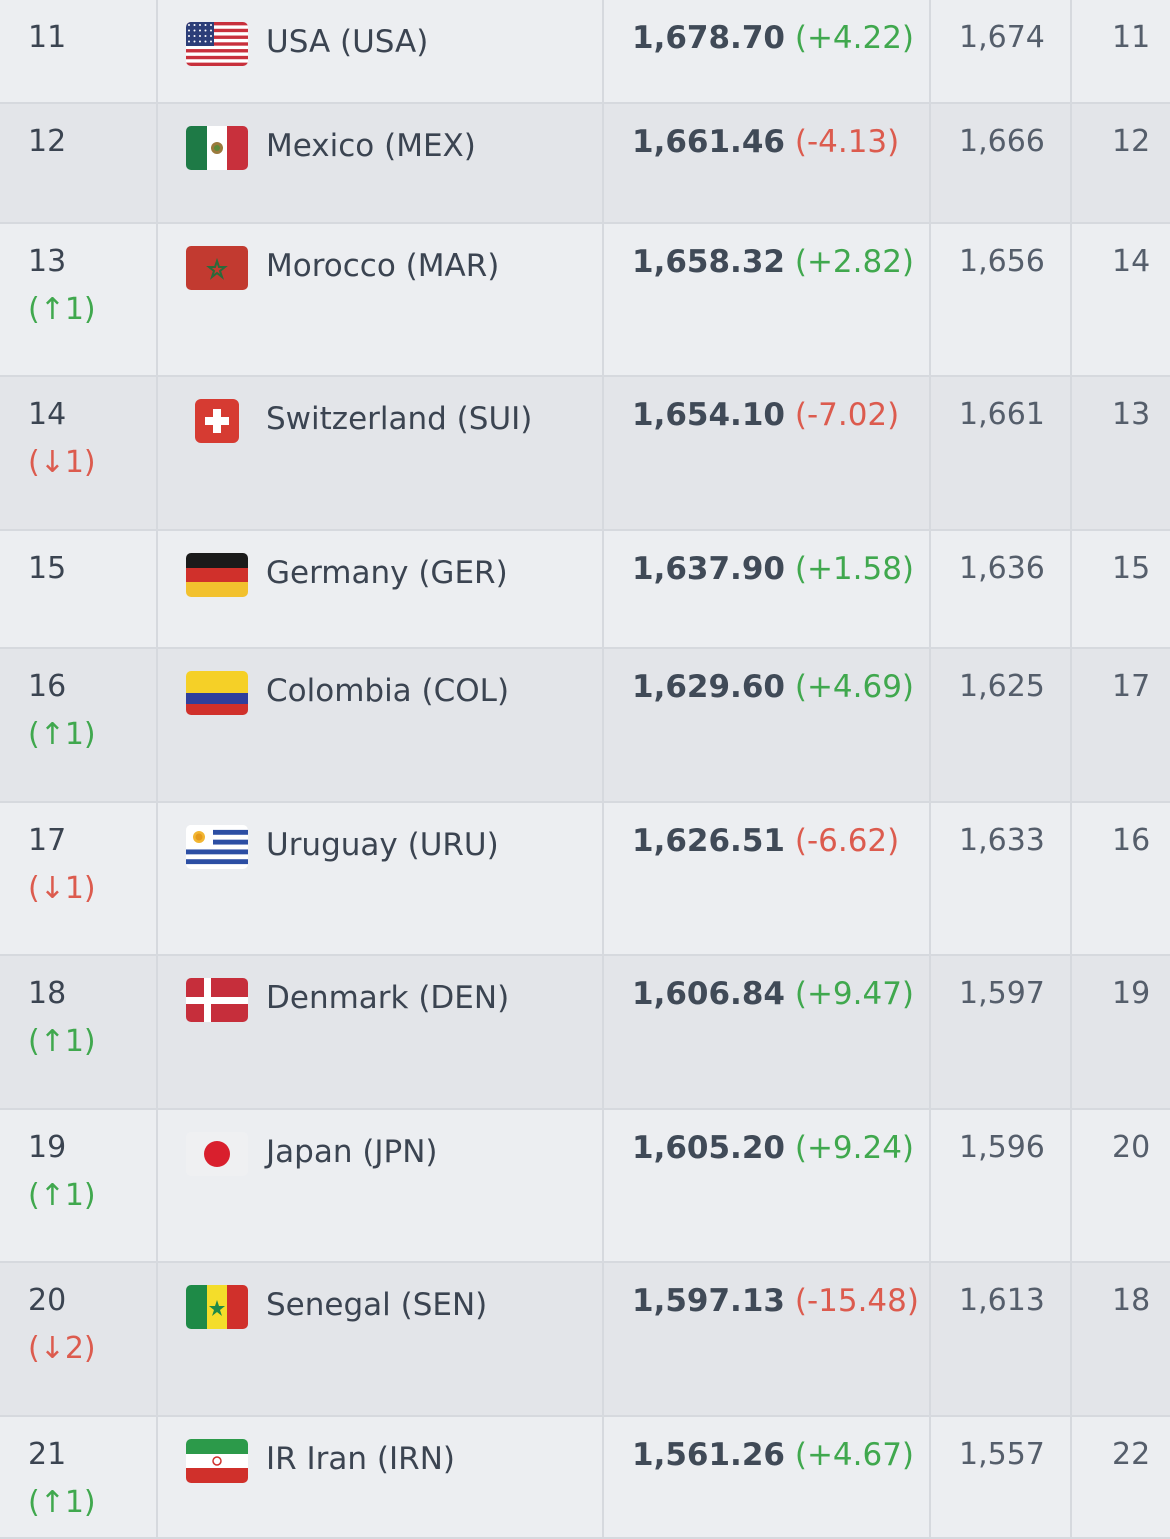 The height and width of the screenshot is (1539, 1170). What do you see at coordinates (382, 845) in the screenshot?
I see `team-name: Uruguay (URU)` at bounding box center [382, 845].